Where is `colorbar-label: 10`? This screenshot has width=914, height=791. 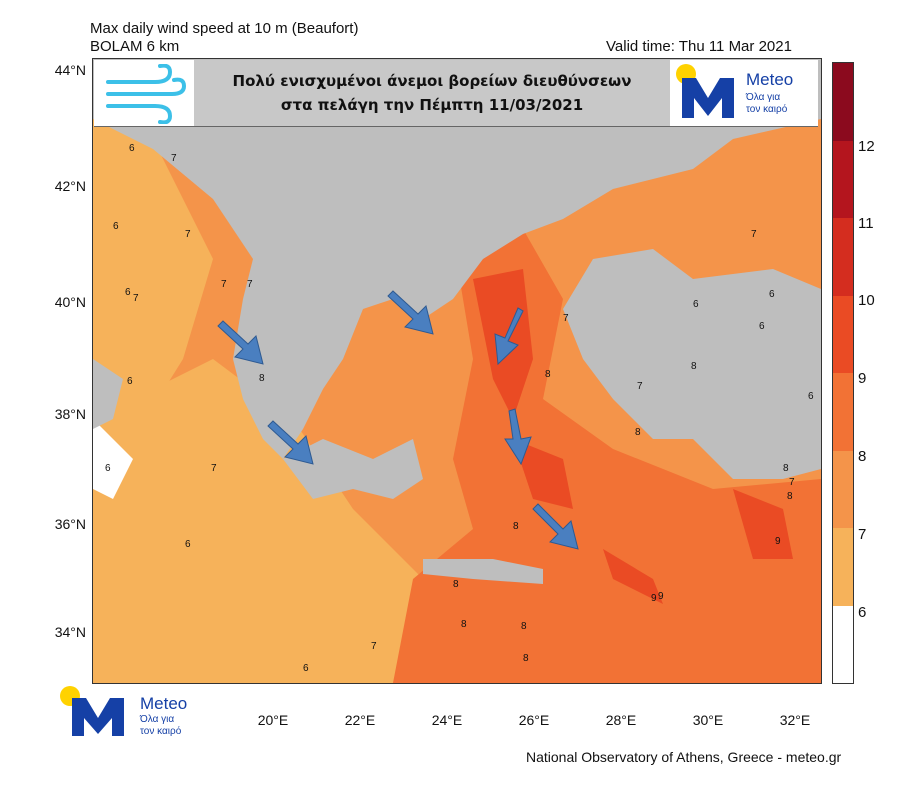
colorbar-label: 10 is located at coordinates (866, 300).